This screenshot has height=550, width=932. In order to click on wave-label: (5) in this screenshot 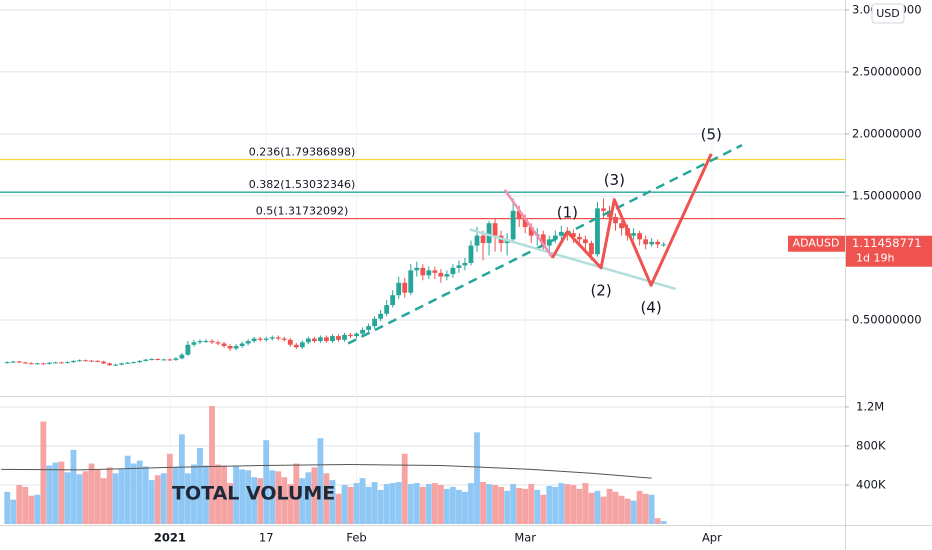, I will do `click(711, 134)`.